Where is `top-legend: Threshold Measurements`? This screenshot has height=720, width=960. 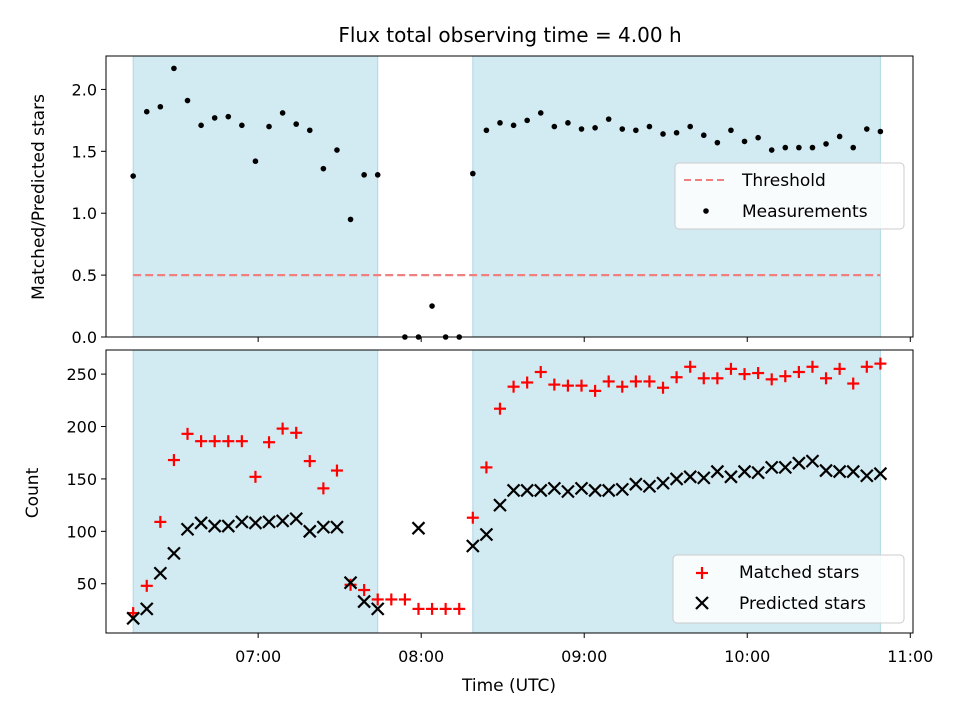 top-legend: Threshold Measurements is located at coordinates (789, 196).